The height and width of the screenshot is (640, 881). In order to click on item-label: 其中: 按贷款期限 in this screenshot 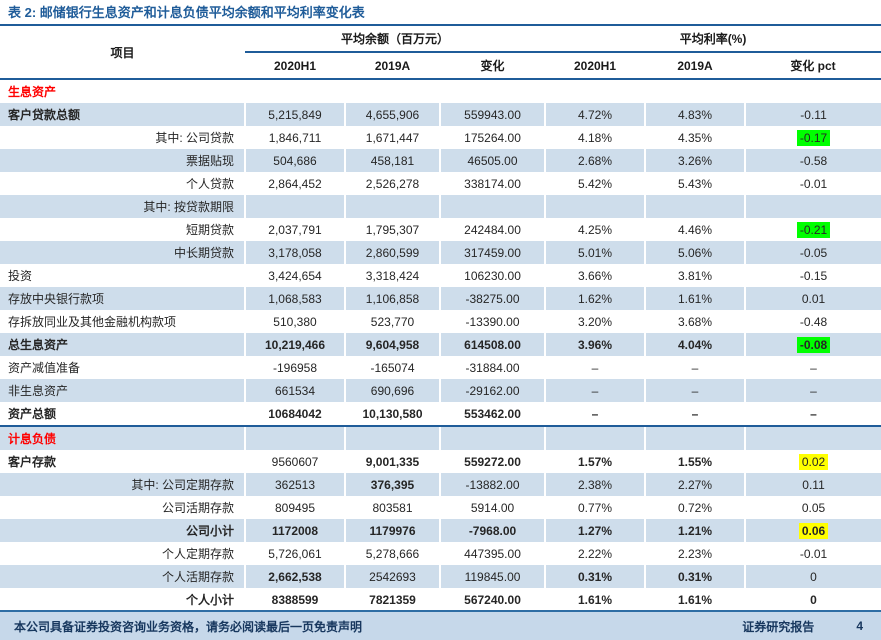, I will do `click(188, 207)`.